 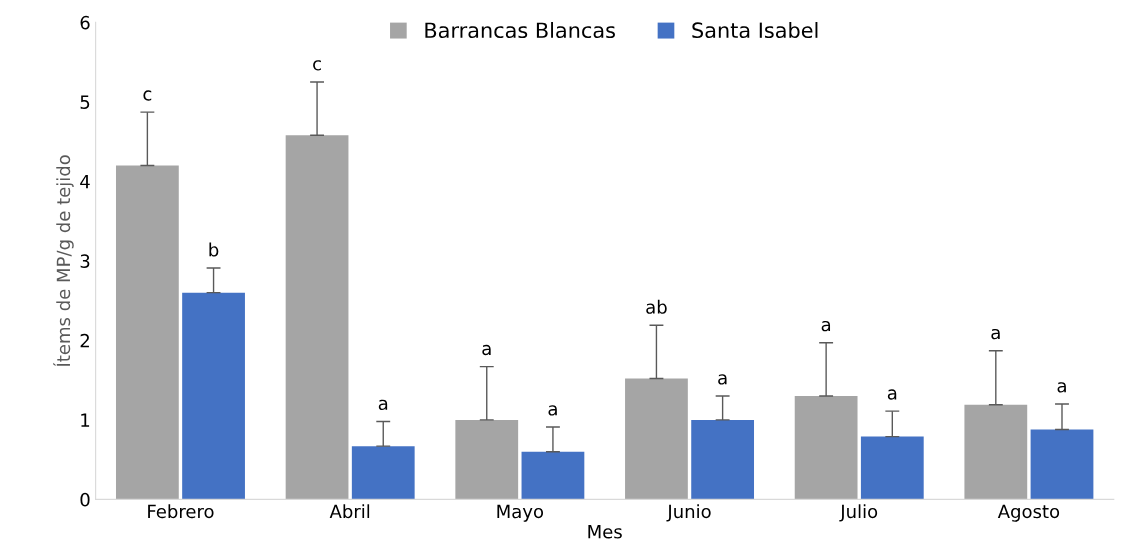 I want to click on x-axis-title: Mes, so click(x=605, y=532).